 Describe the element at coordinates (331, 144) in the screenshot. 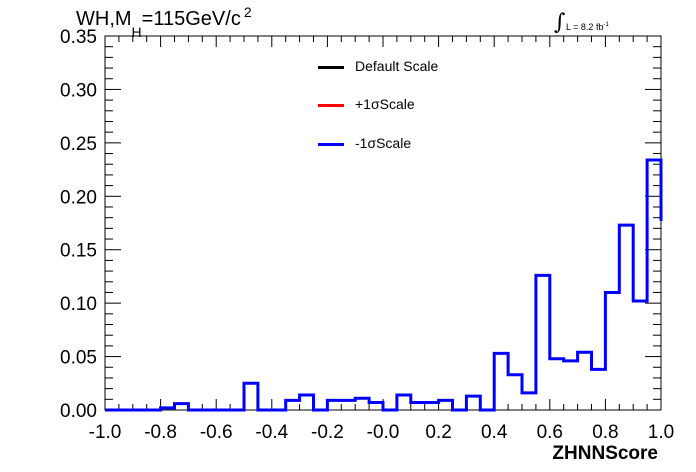

I see `legend-swatch-minus-1sigma` at that location.